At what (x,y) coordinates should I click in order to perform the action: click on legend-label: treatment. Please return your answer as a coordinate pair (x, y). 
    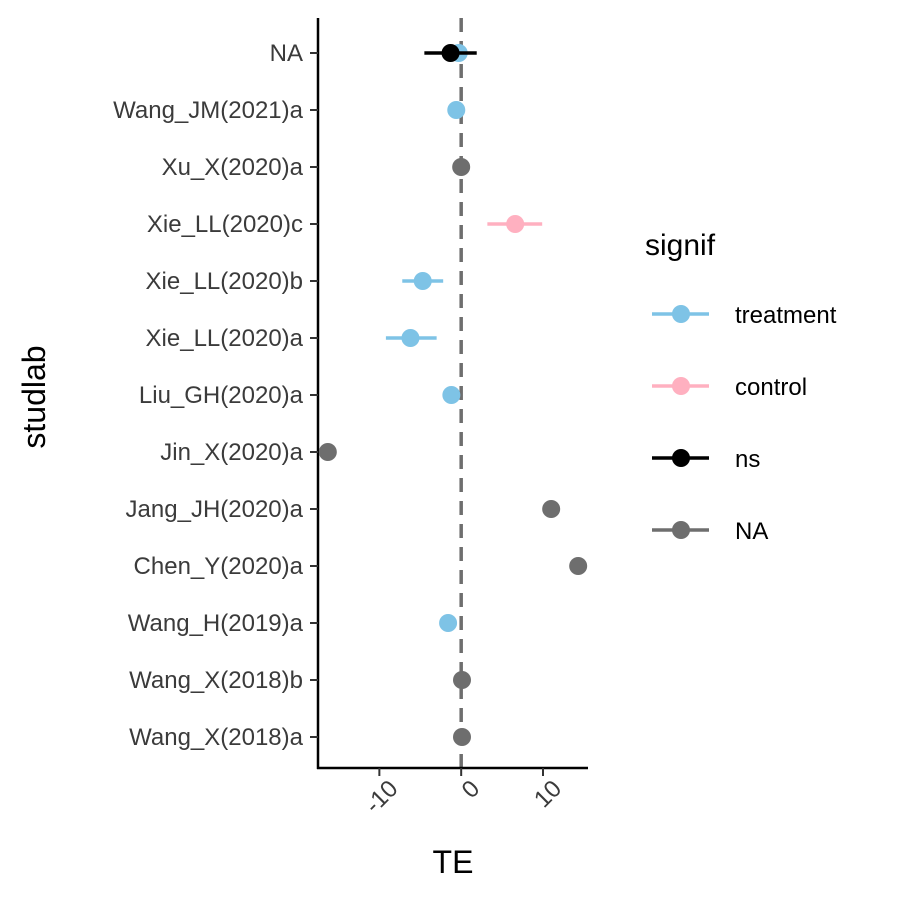
    Looking at the image, I should click on (786, 315).